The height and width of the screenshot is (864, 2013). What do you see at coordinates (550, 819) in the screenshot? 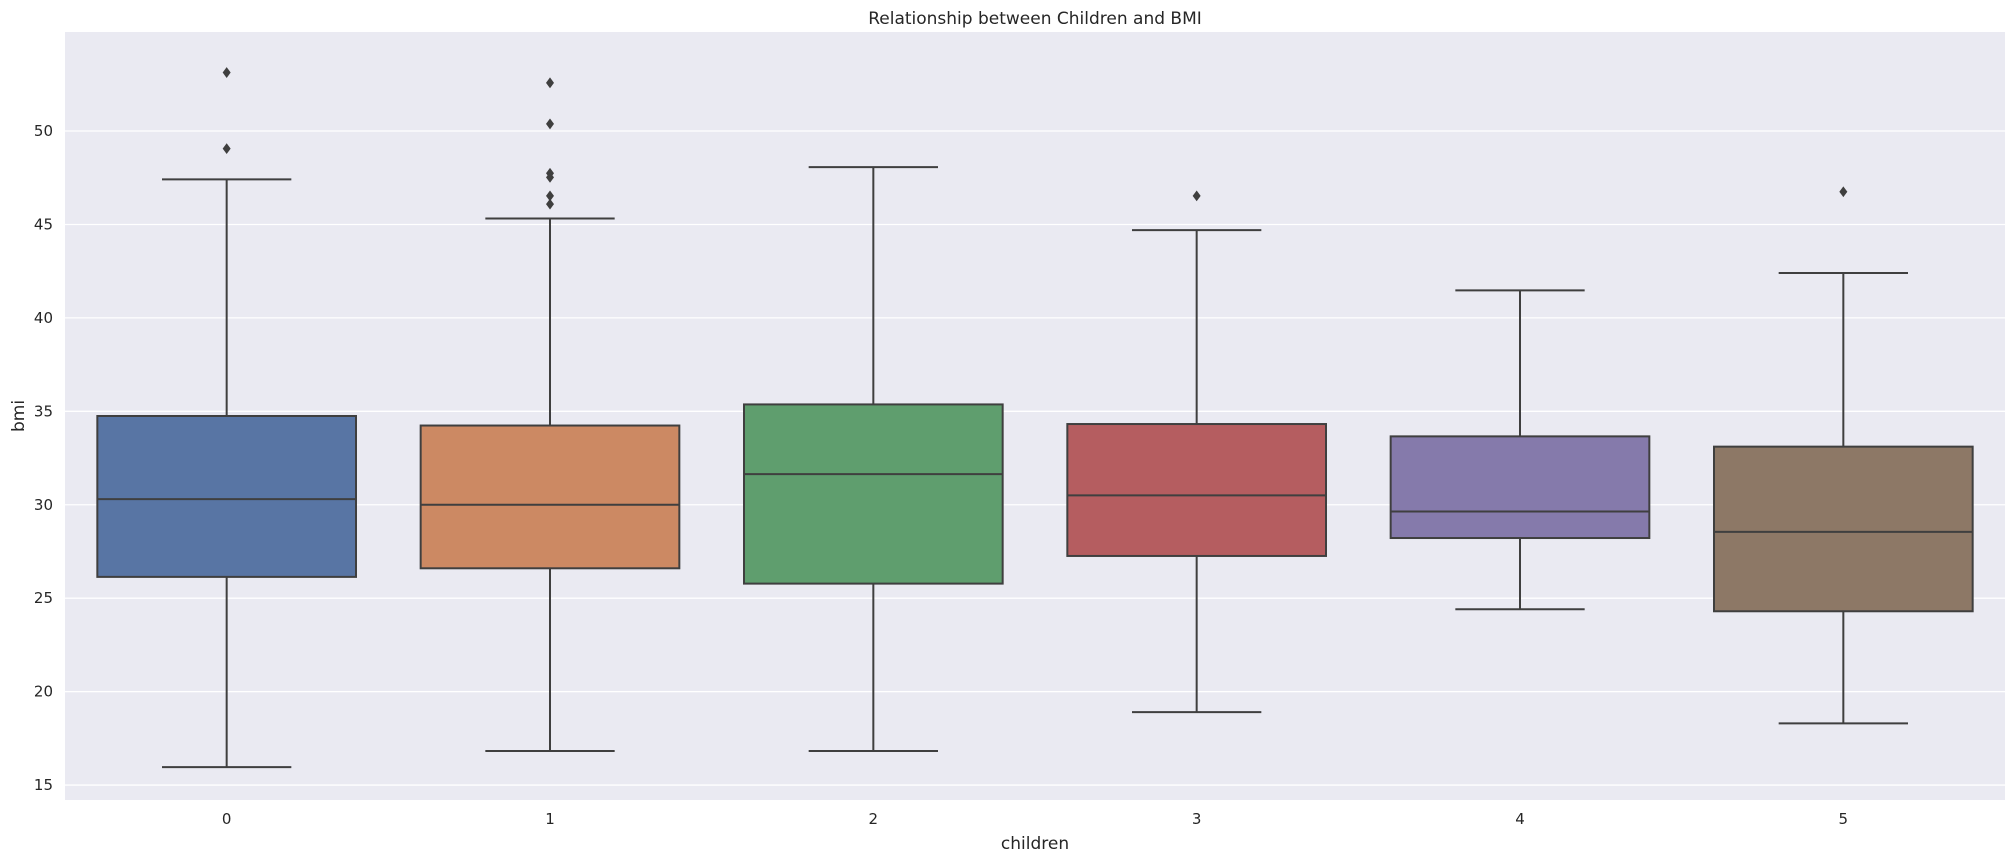
I see `x-tick-label: 1` at bounding box center [550, 819].